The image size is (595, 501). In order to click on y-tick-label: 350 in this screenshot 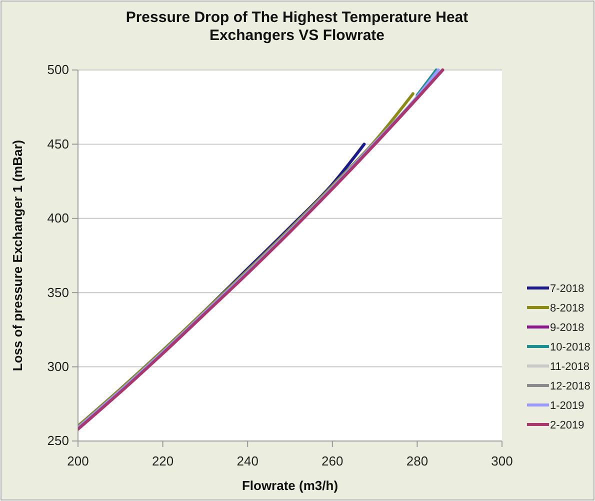, I will do `click(58, 292)`.